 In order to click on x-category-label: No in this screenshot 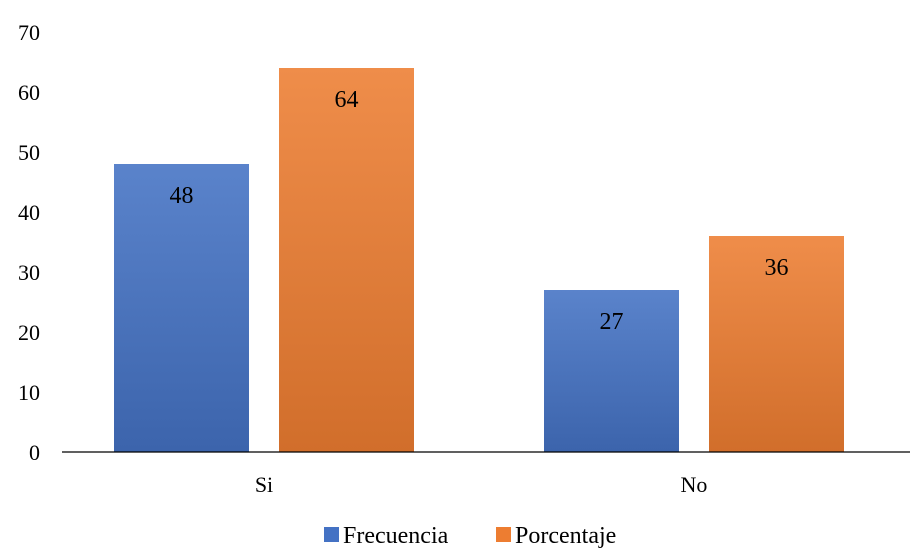, I will do `click(694, 484)`.